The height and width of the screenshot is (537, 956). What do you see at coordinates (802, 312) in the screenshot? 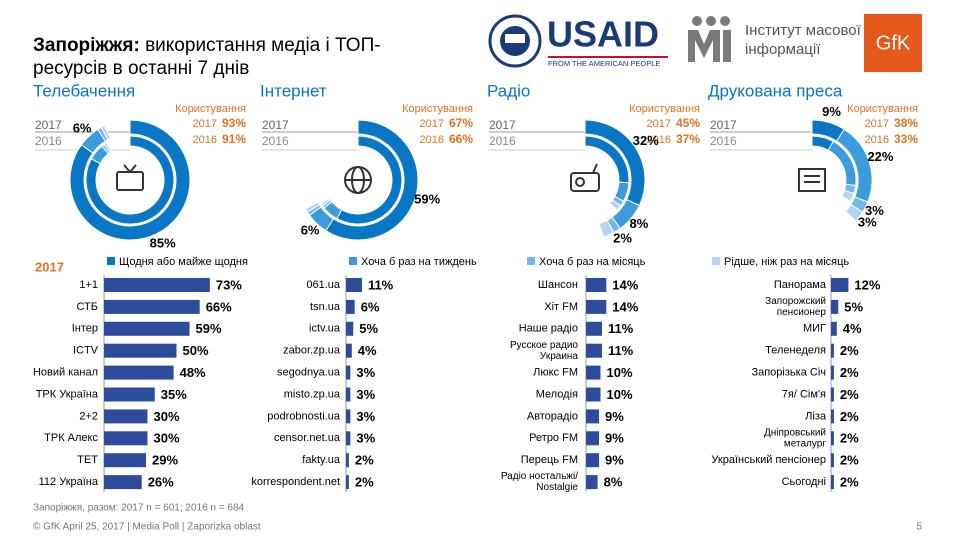
I see `item-label: пенсионер` at bounding box center [802, 312].